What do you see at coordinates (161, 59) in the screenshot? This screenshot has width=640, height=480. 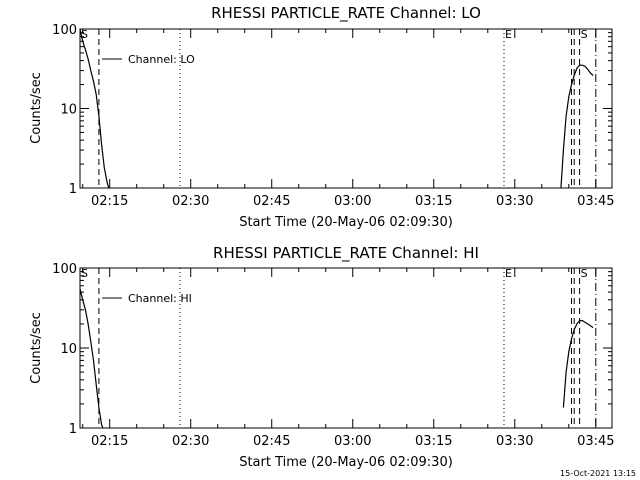 I see `legend-label: Channel: LO` at bounding box center [161, 59].